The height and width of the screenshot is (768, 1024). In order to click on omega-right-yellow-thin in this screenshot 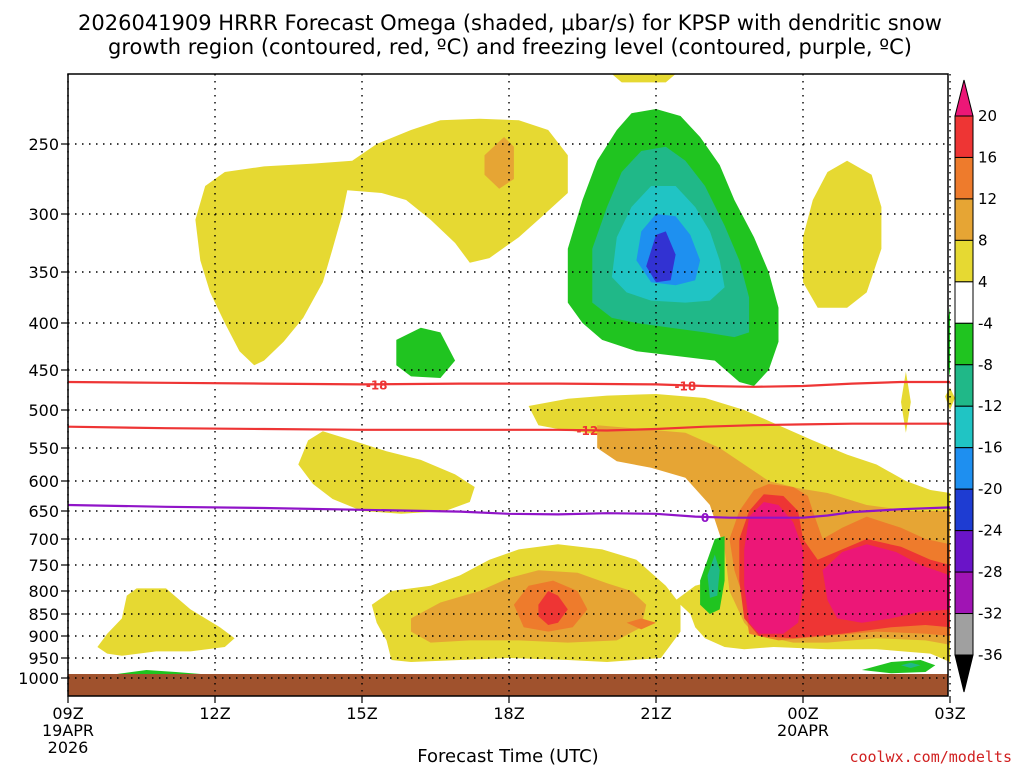, I will do `click(950, 398)`.